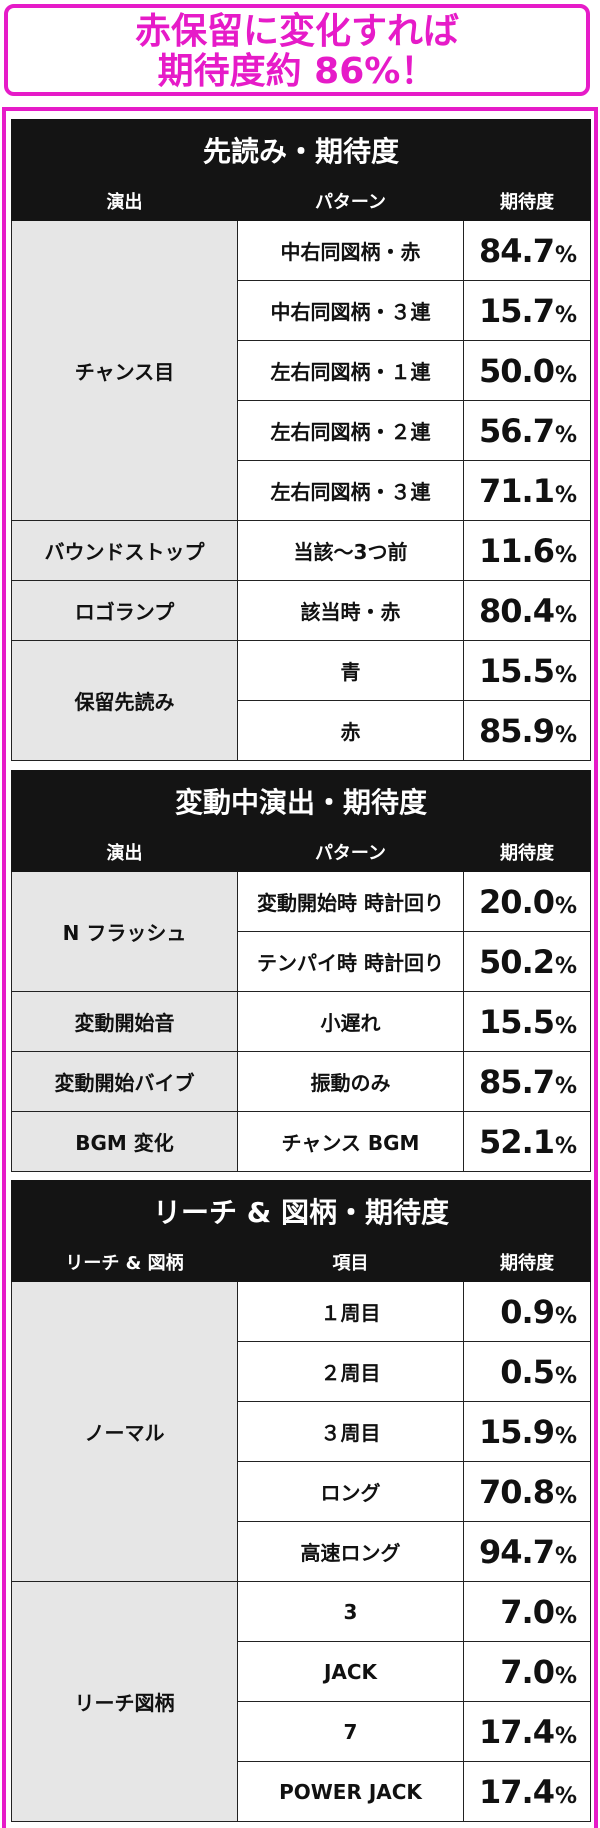  What do you see at coordinates (517, 1081) in the screenshot?
I see `value-number: 85.7` at bounding box center [517, 1081].